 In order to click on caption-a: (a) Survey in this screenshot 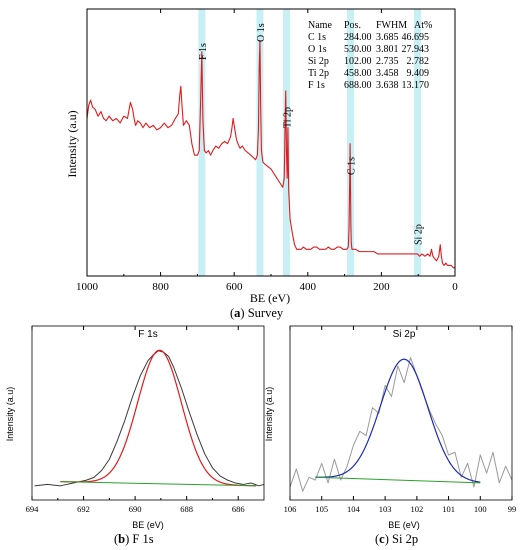, I will do `click(257, 313)`.